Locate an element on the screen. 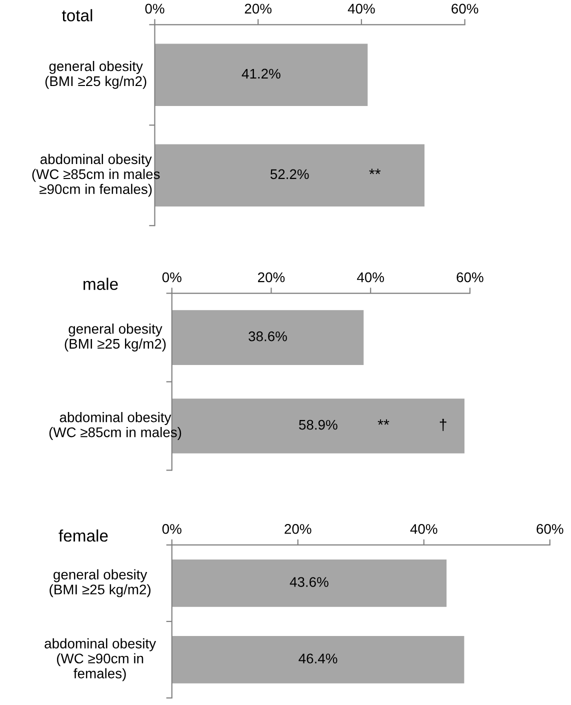 This screenshot has width=571, height=705. y-tick-label: abdominal obesity (WC ≥85cm in males ≥90cm in females) is located at coordinates (96, 175).